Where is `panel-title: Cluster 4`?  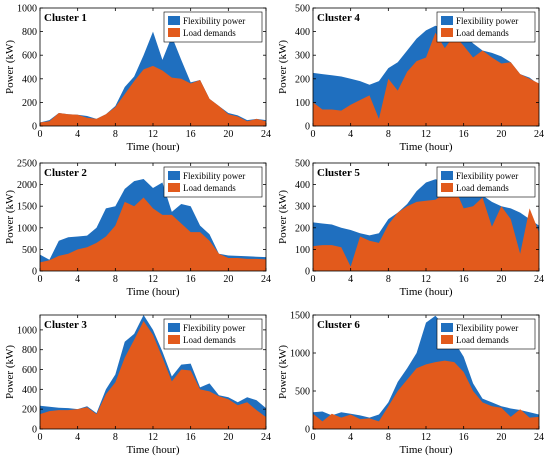 panel-title: Cluster 4 is located at coordinates (338, 18).